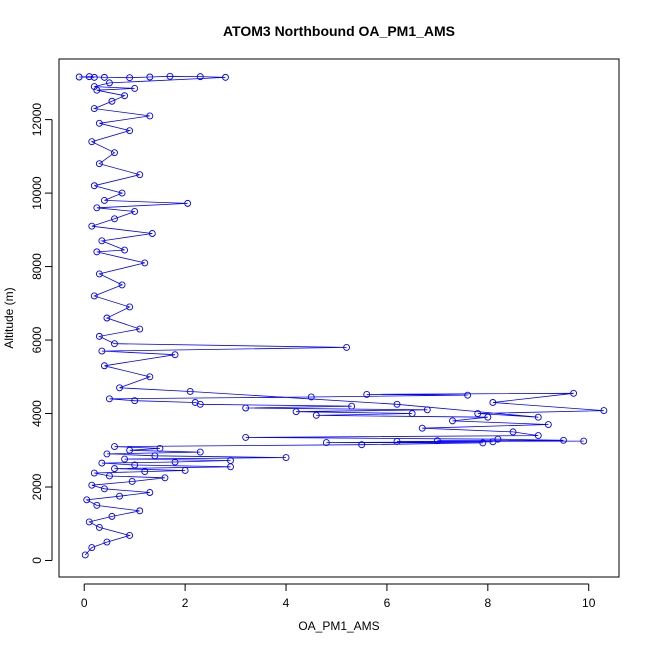 The height and width of the screenshot is (650, 650). Describe the element at coordinates (185, 603) in the screenshot. I see `x-tick-label: 2` at that location.